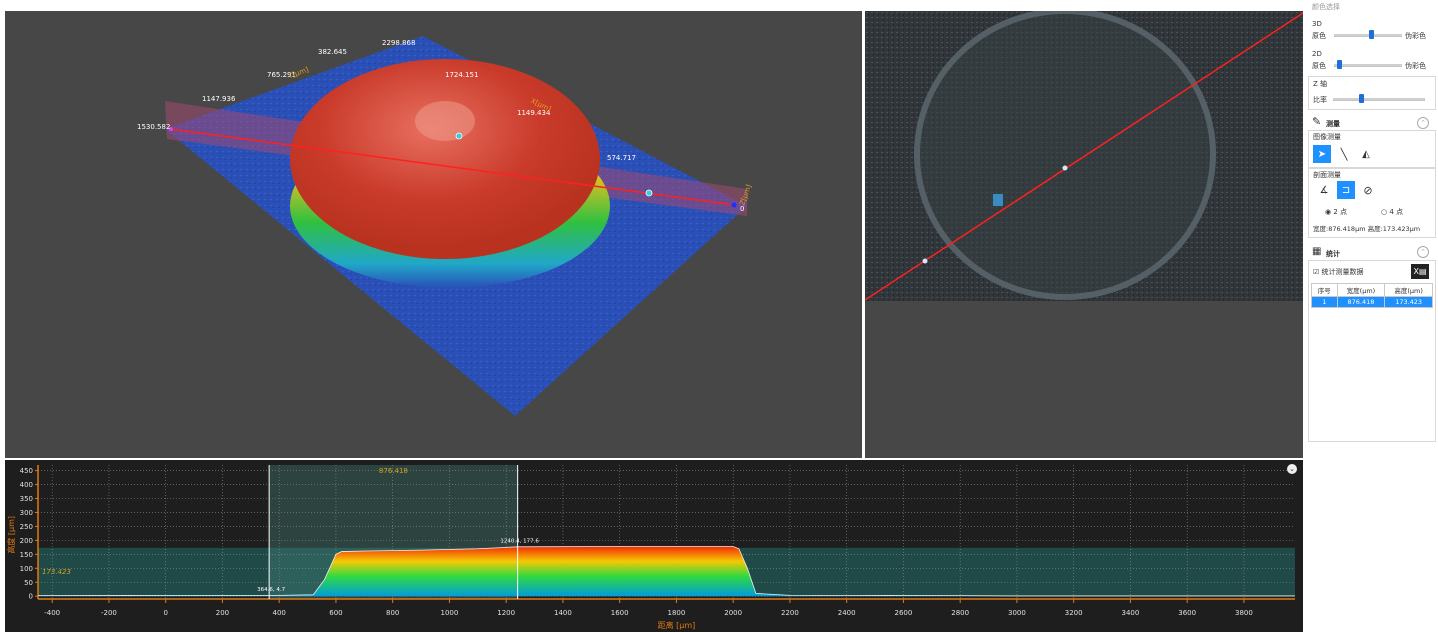 This screenshot has width=1438, height=632. Describe the element at coordinates (1372, 290) in the screenshot. I see `table-header: 序号 宽度(μm) 高度(μm)` at that location.